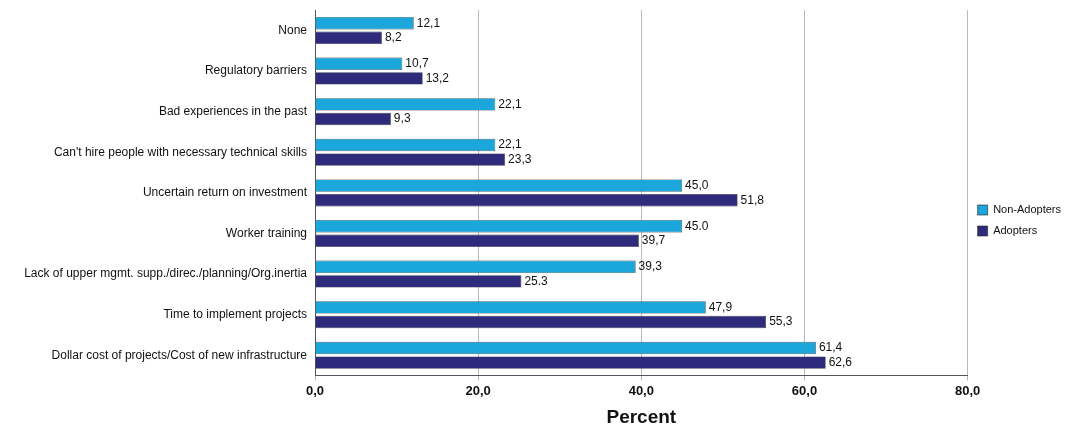  Describe the element at coordinates (233, 111) in the screenshot. I see `y-tick-label: Bad experiences in the past` at that location.